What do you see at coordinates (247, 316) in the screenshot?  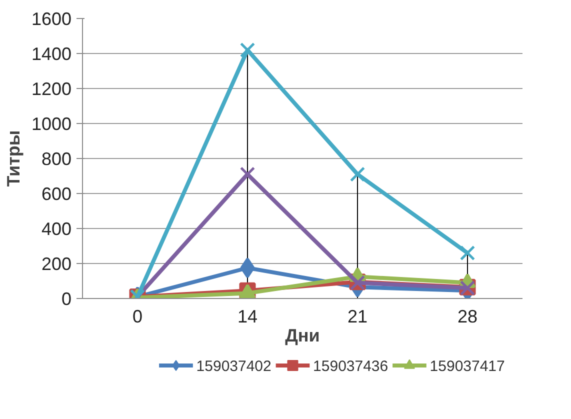 I see `x-tick-label: 14` at bounding box center [247, 316].